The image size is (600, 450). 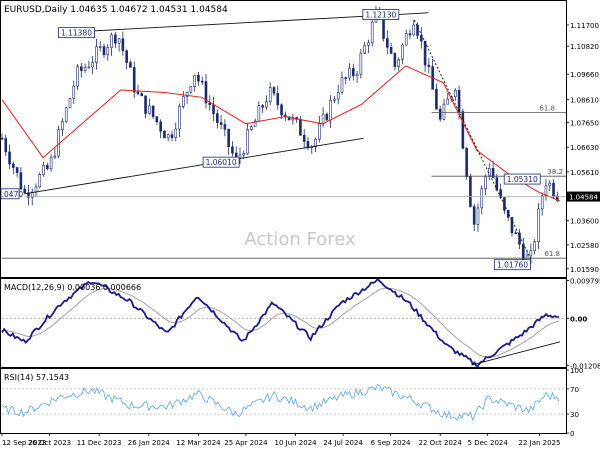 I want to click on price-tick-label: 1.08610, so click(x=584, y=100).